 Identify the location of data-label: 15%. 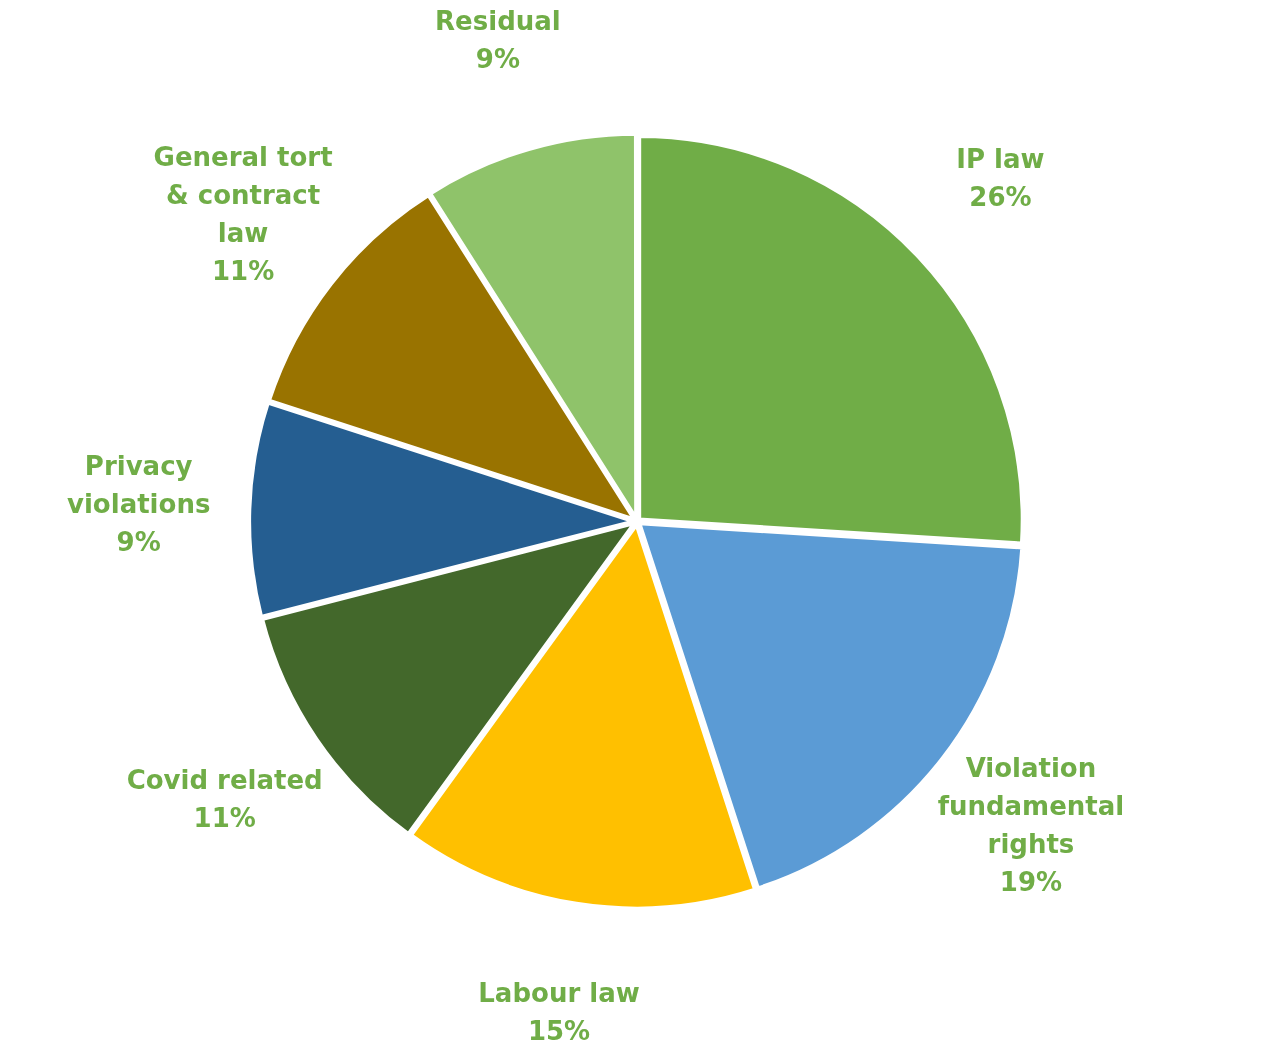
(559, 1029).